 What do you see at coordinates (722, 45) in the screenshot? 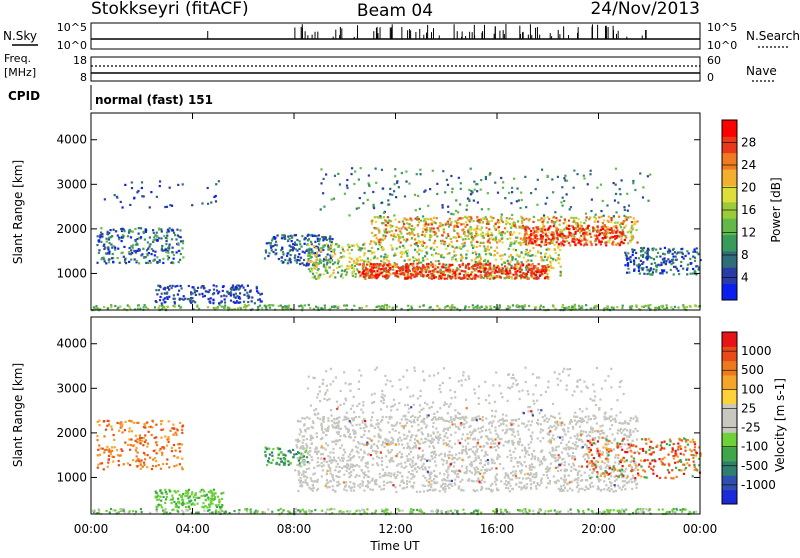
I see `nsearch-tick-bottom: 10^0` at bounding box center [722, 45].